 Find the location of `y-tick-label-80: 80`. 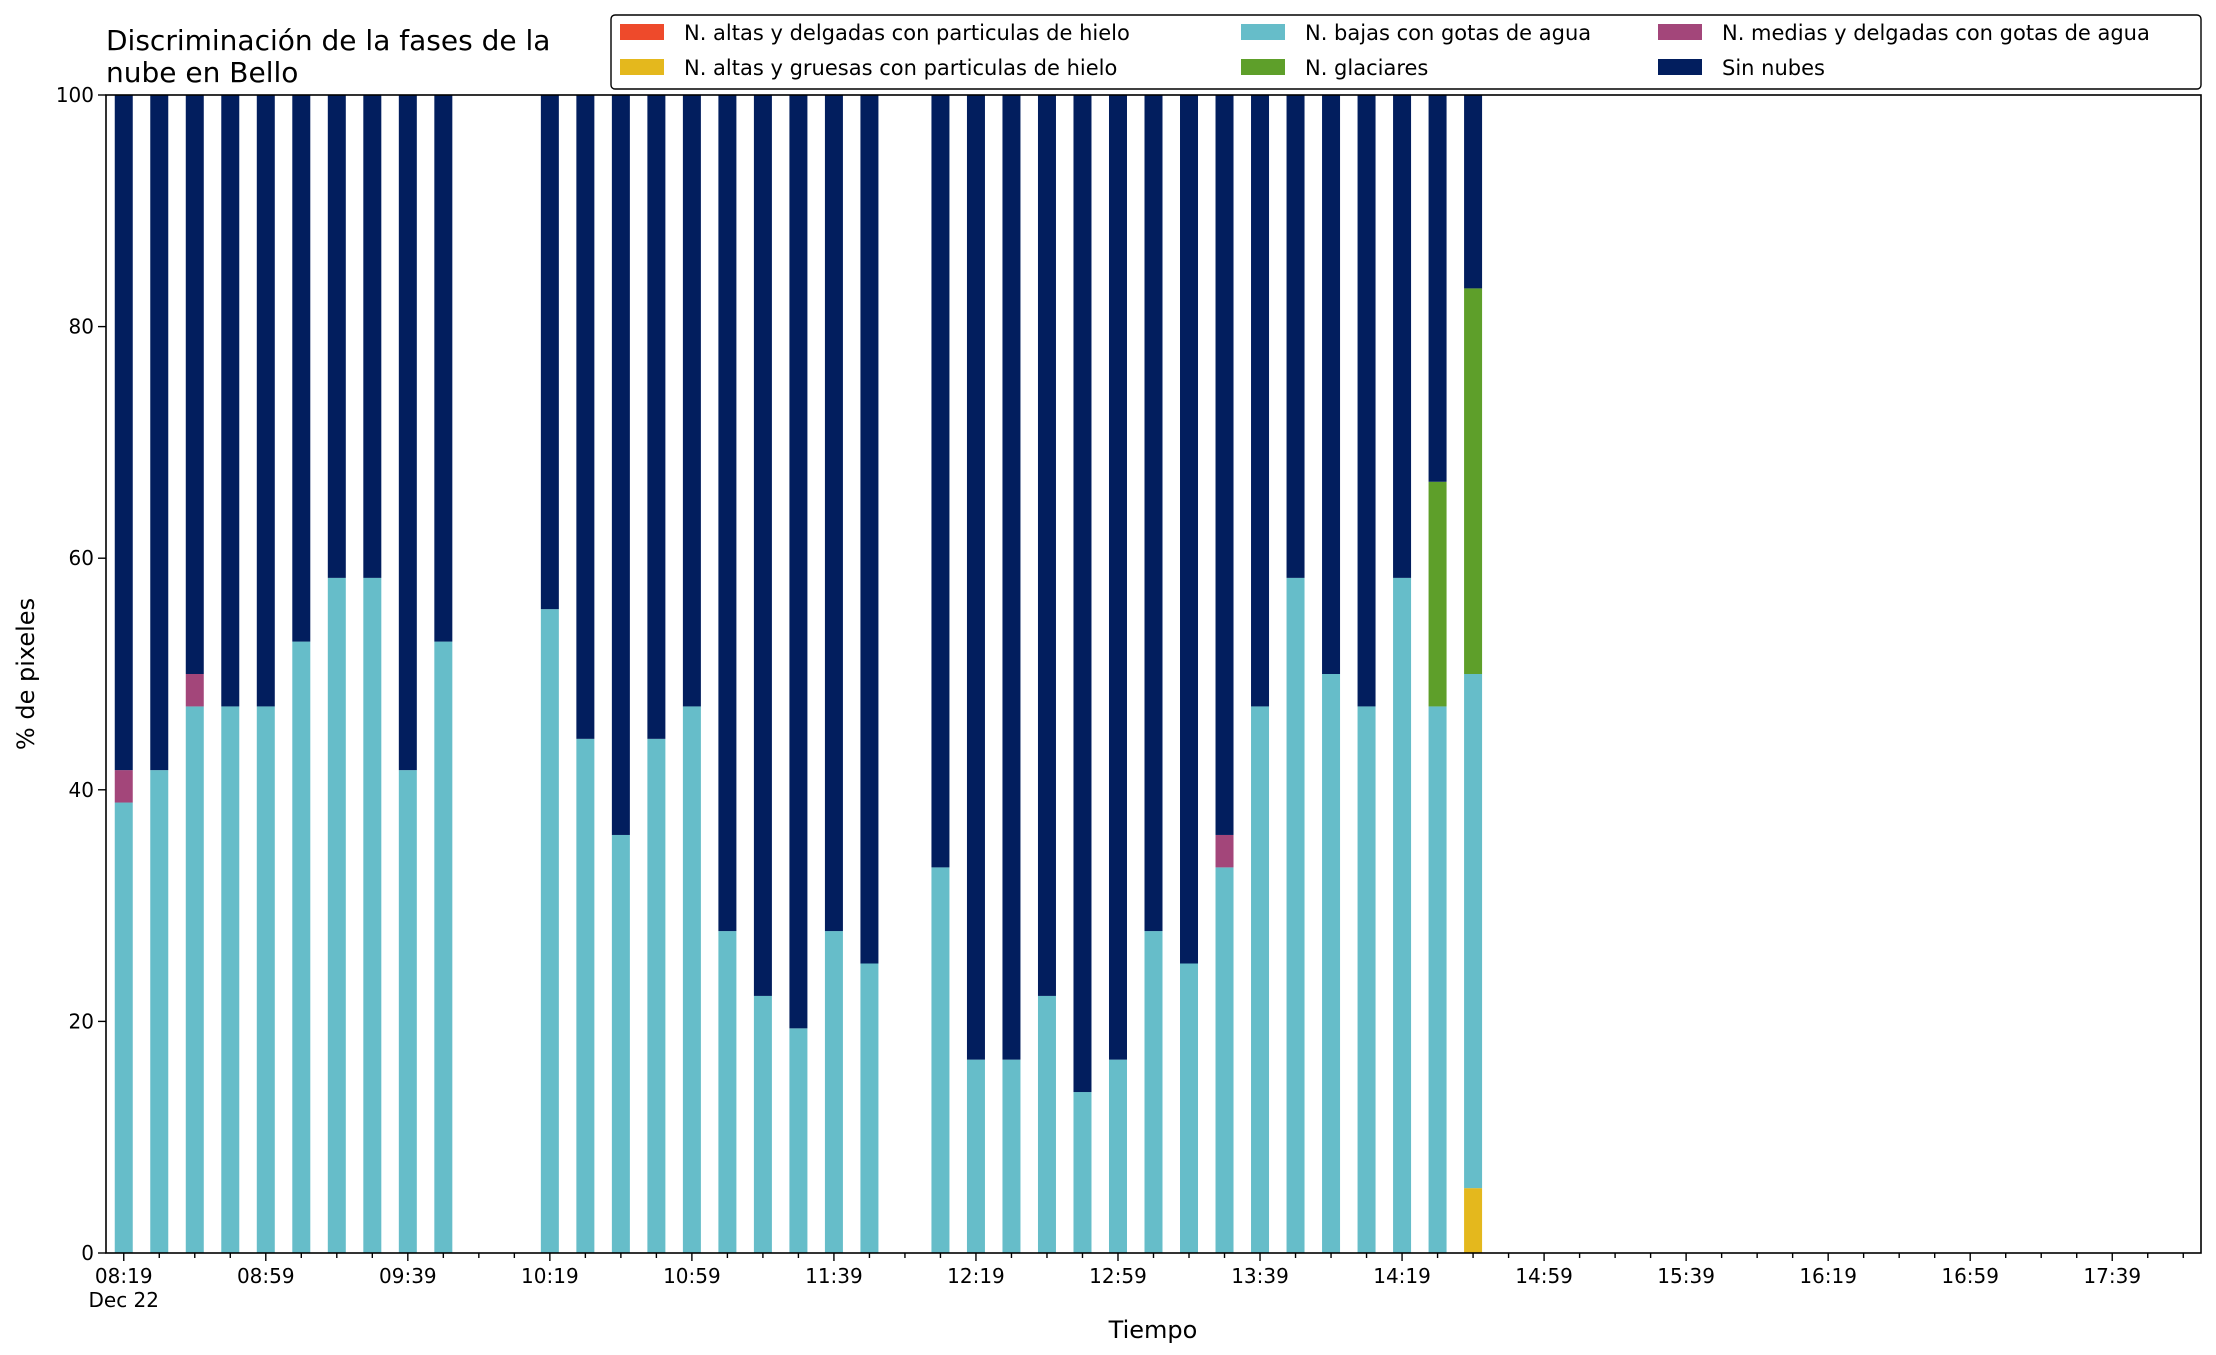

y-tick-label-80: 80 is located at coordinates (81, 327).